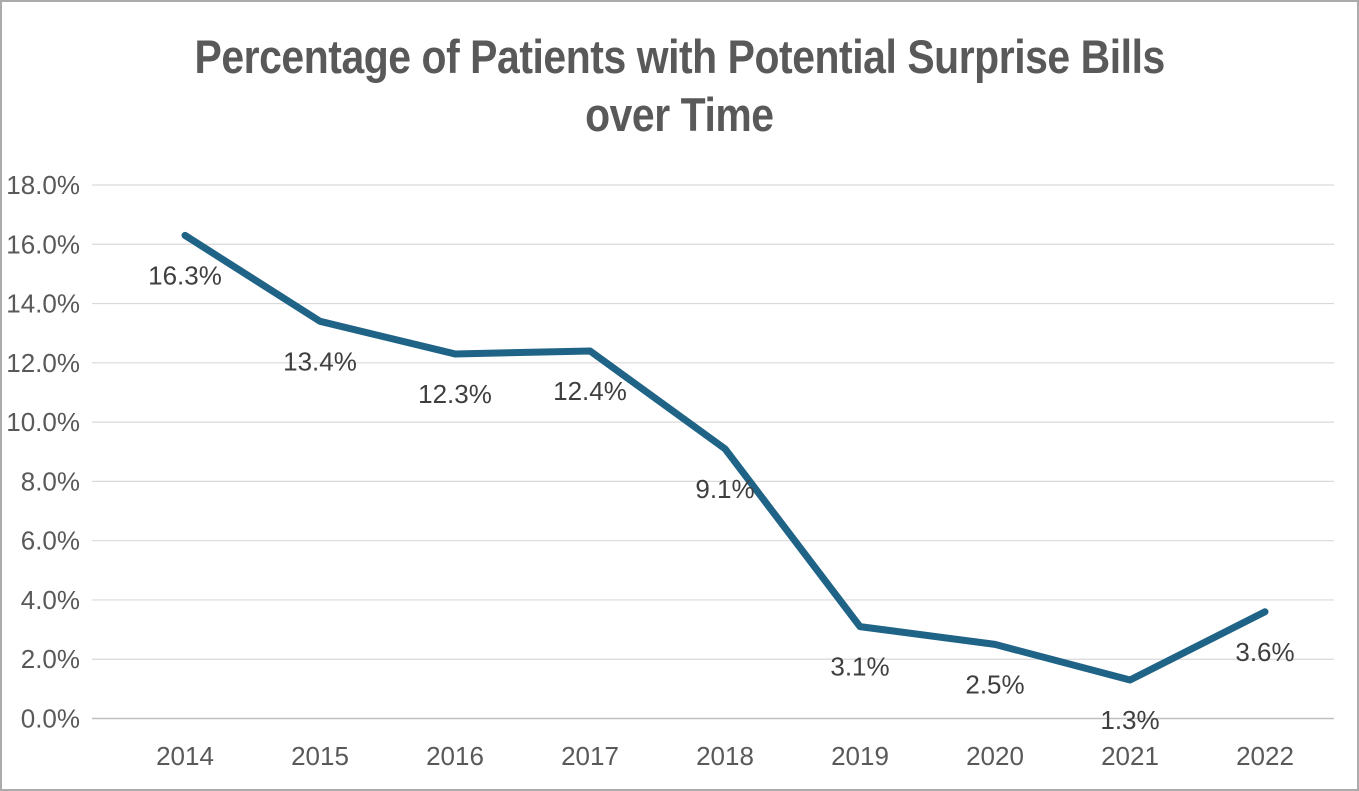 This screenshot has height=791, width=1359. What do you see at coordinates (320, 361) in the screenshot?
I see `data-point-label: 13.4%` at bounding box center [320, 361].